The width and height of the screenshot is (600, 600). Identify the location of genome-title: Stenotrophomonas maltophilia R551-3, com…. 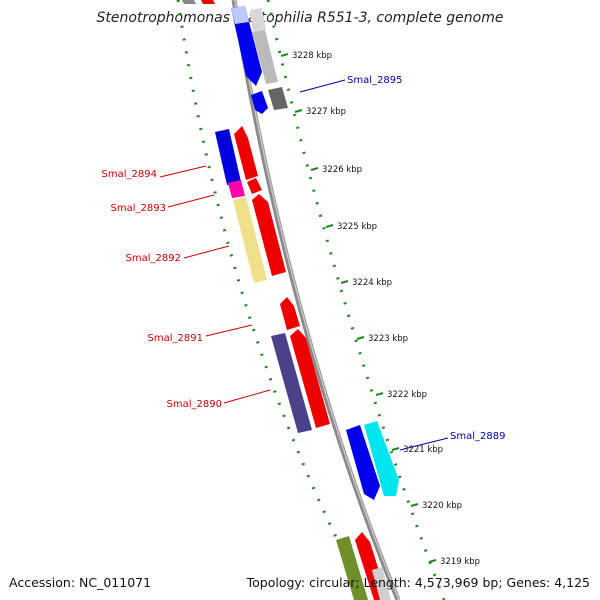
(300, 18).